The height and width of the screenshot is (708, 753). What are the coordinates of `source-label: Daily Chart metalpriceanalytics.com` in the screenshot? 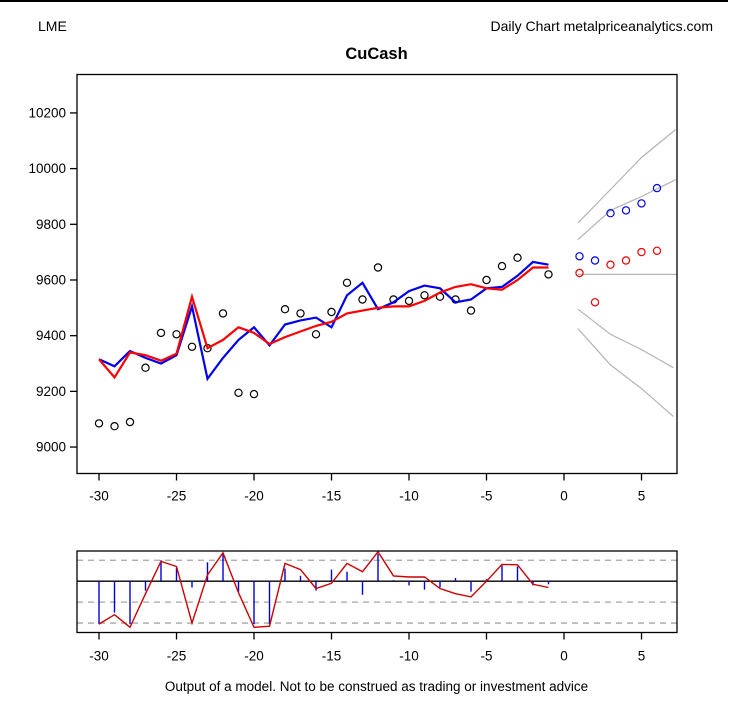 It's located at (601, 26).